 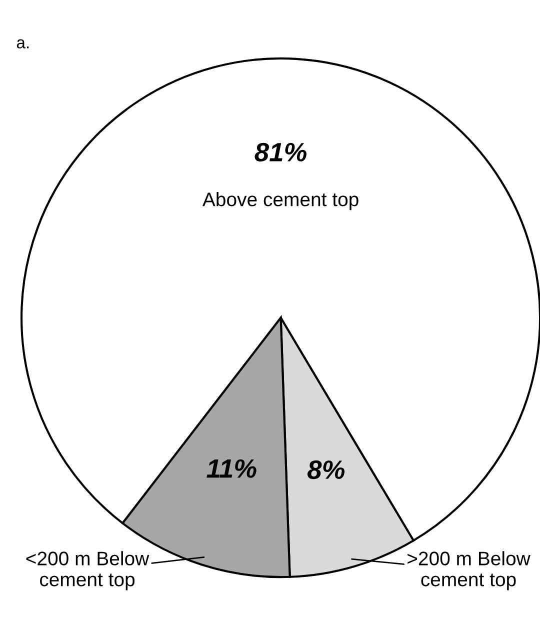 I want to click on slice-label: >200 m Below cement top, so click(x=469, y=570).